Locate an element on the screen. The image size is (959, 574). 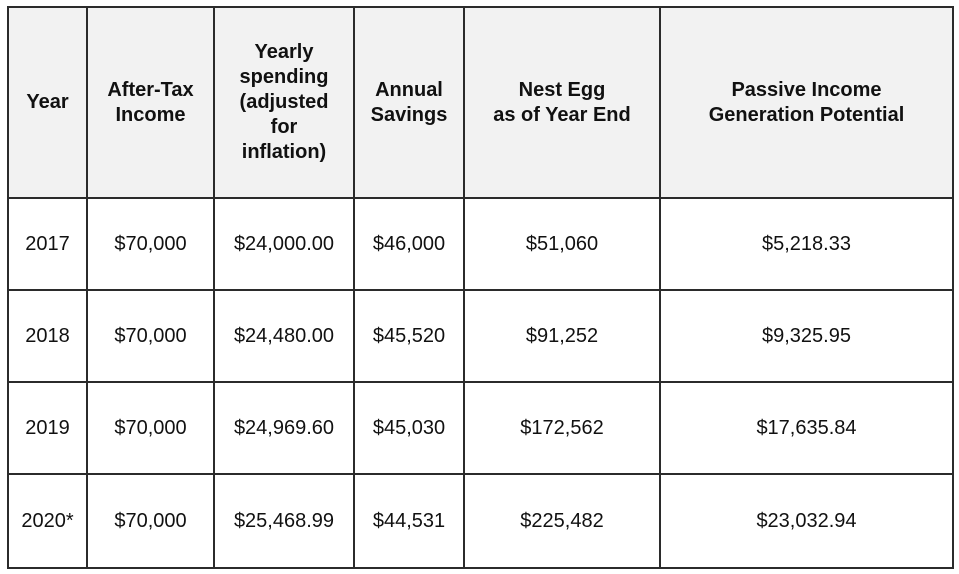
cell-nest-egg: $51,060 is located at coordinates (562, 244).